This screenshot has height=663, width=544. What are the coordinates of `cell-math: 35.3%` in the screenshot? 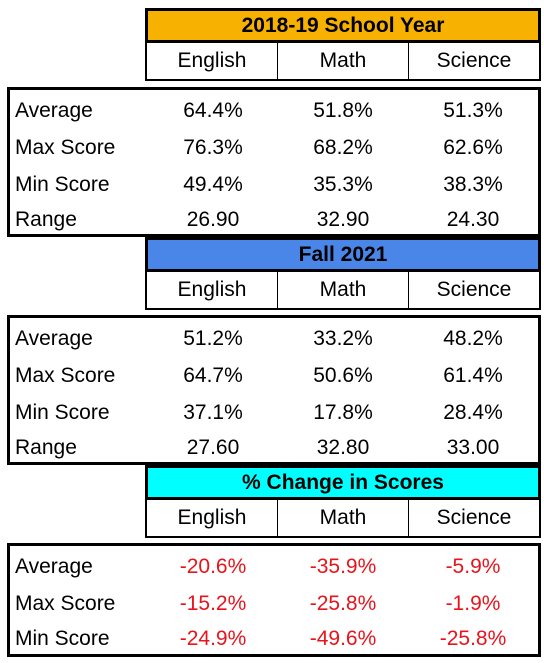 It's located at (343, 184).